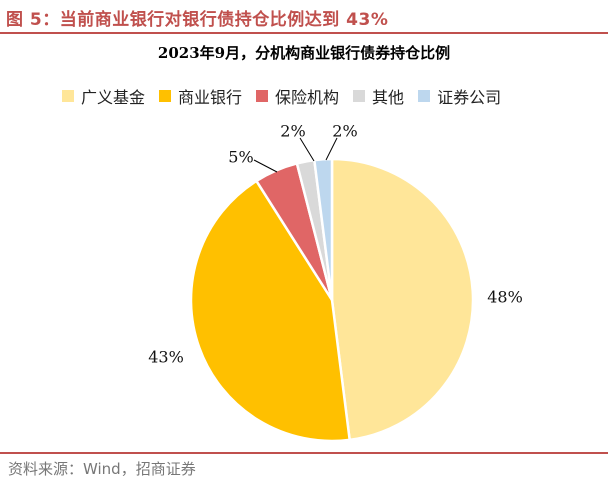  I want to click on legend-label-4: 证券公司, so click(469, 97).